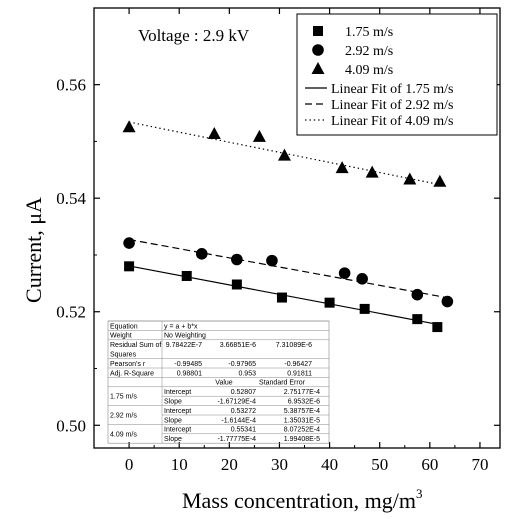  I want to click on table-cell: Pearson's r, so click(128, 364).